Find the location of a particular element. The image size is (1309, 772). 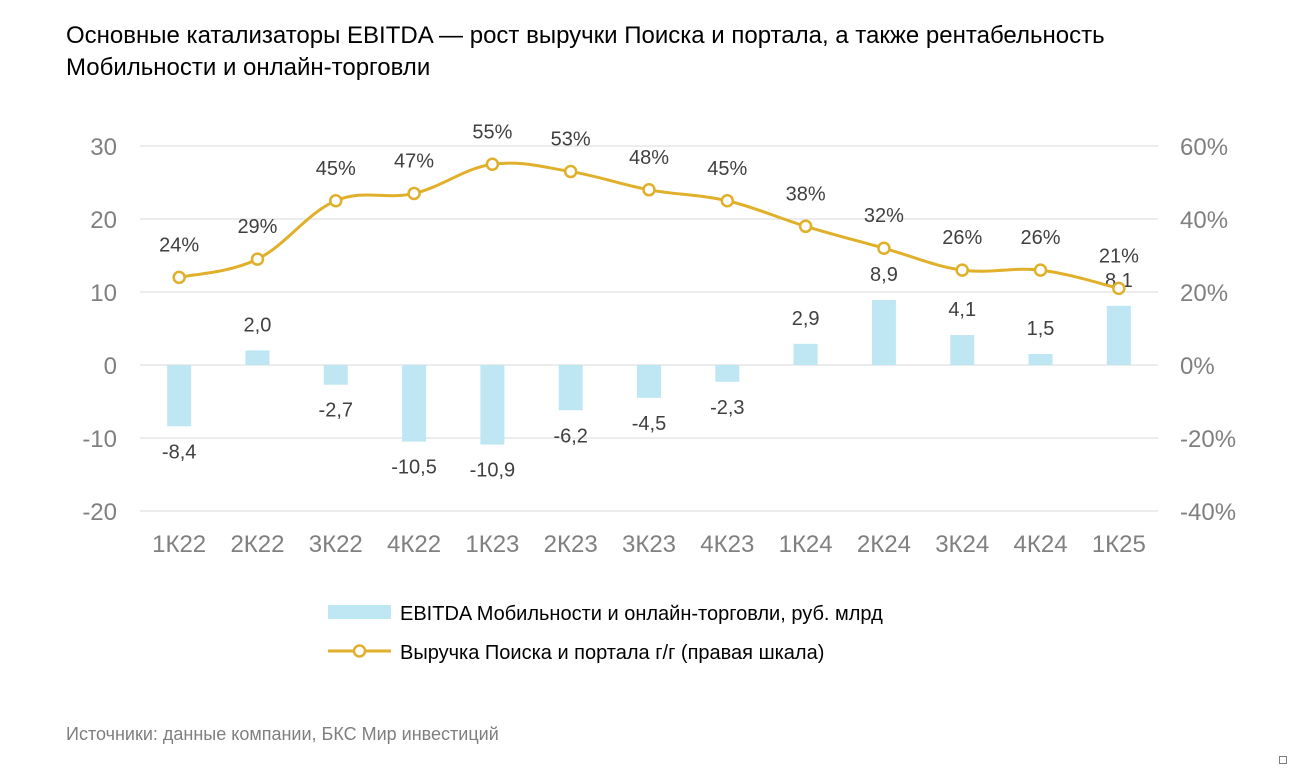

x-tick-label: 1К24 is located at coordinates (806, 544).